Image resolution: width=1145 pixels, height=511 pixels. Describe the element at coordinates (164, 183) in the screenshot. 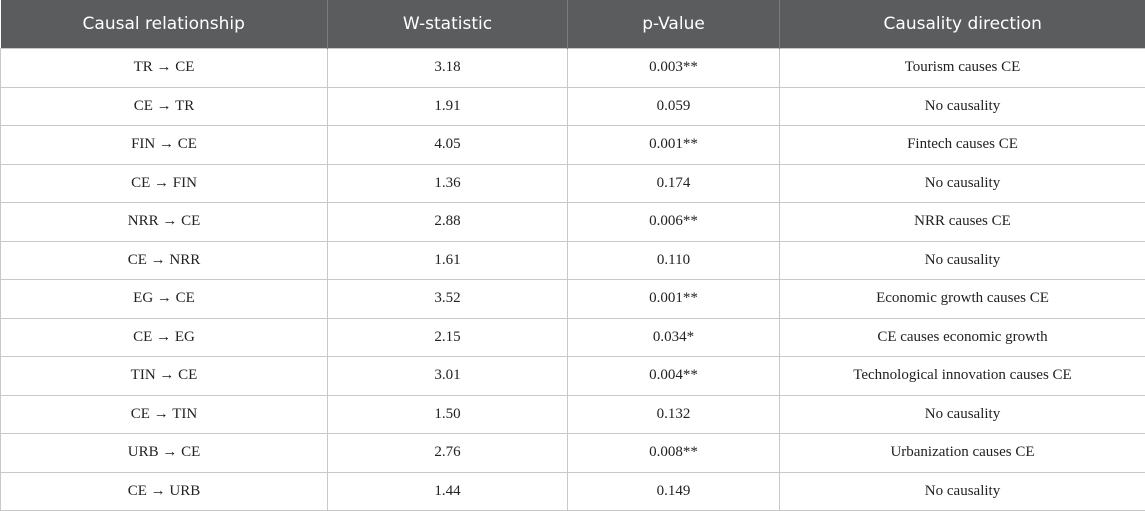

I see `table-cell: CE → FIN` at that location.